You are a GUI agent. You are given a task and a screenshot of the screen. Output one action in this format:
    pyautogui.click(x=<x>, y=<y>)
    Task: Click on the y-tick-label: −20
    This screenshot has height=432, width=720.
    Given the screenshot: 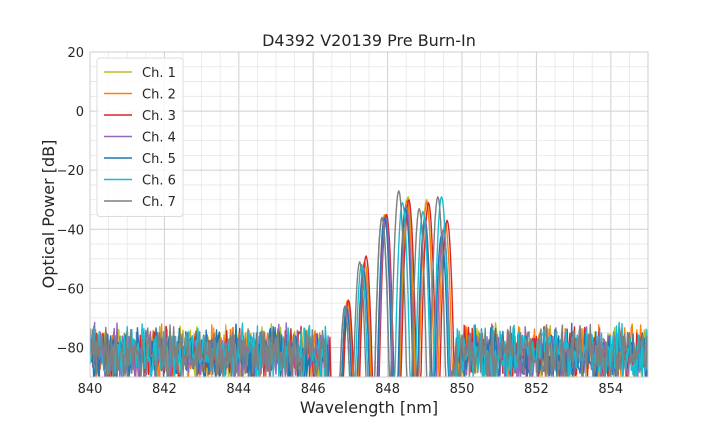 What is the action you would take?
    pyautogui.click(x=70, y=171)
    